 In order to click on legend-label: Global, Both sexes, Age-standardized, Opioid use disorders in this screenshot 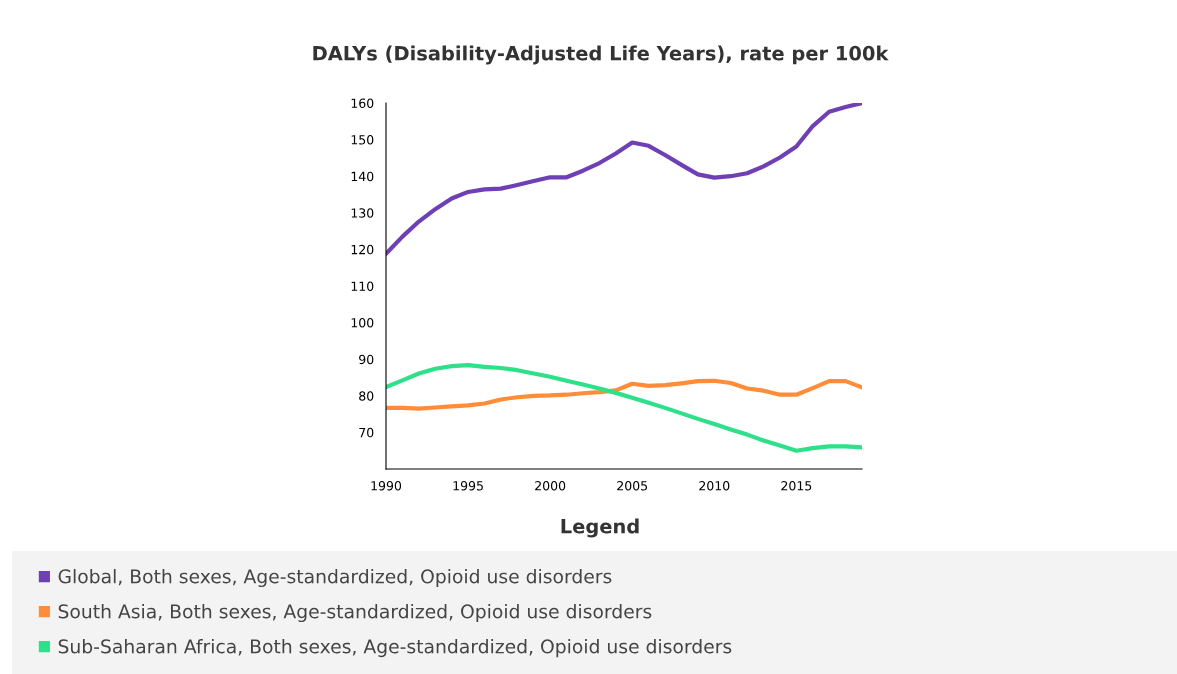, I will do `click(335, 578)`.